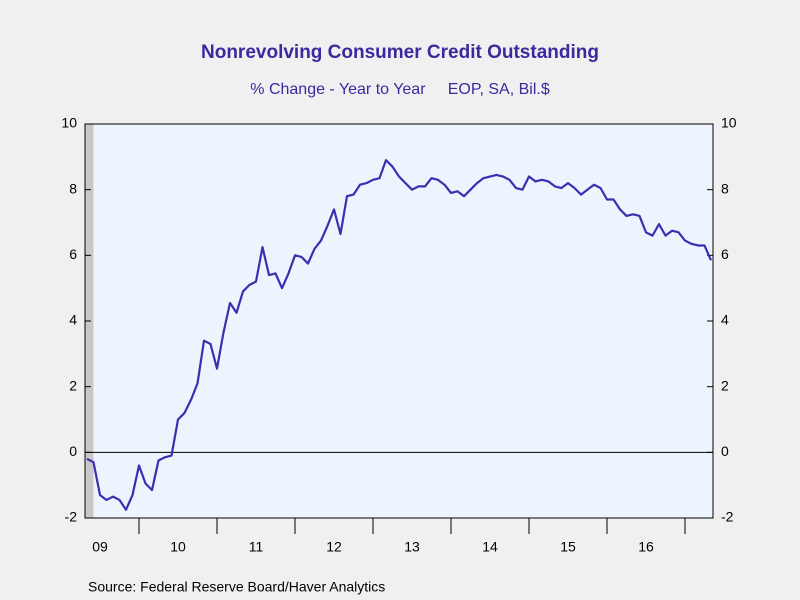 This screenshot has height=600, width=800. What do you see at coordinates (71, 517) in the screenshot?
I see `y-tick-label: -2` at bounding box center [71, 517].